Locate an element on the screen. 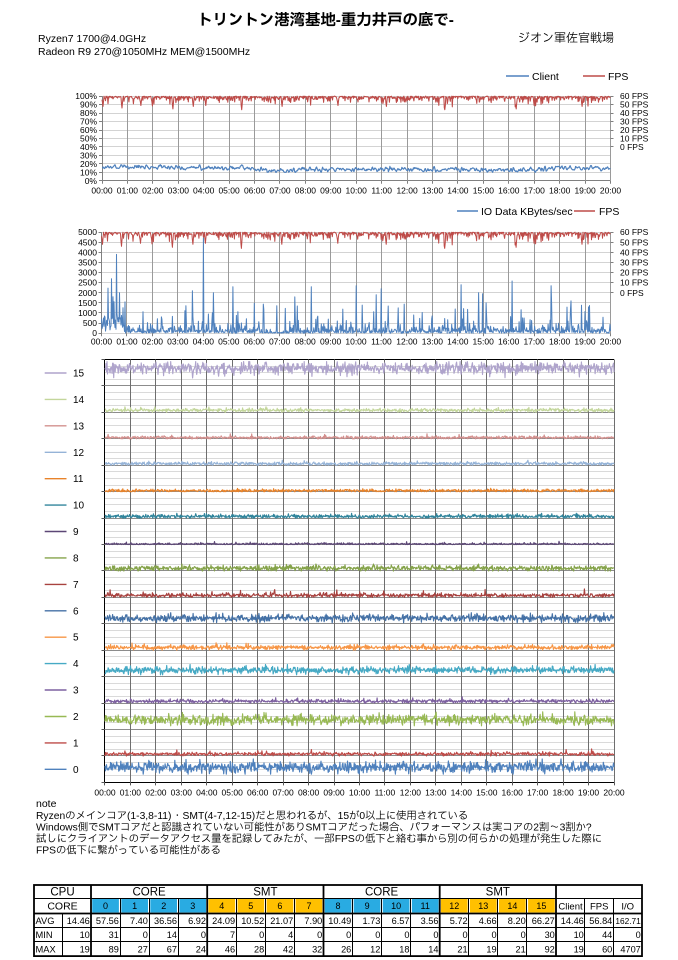 Image resolution: width=678 pixels, height=960 pixels. svg-text: 500 is located at coordinates (90, 323).